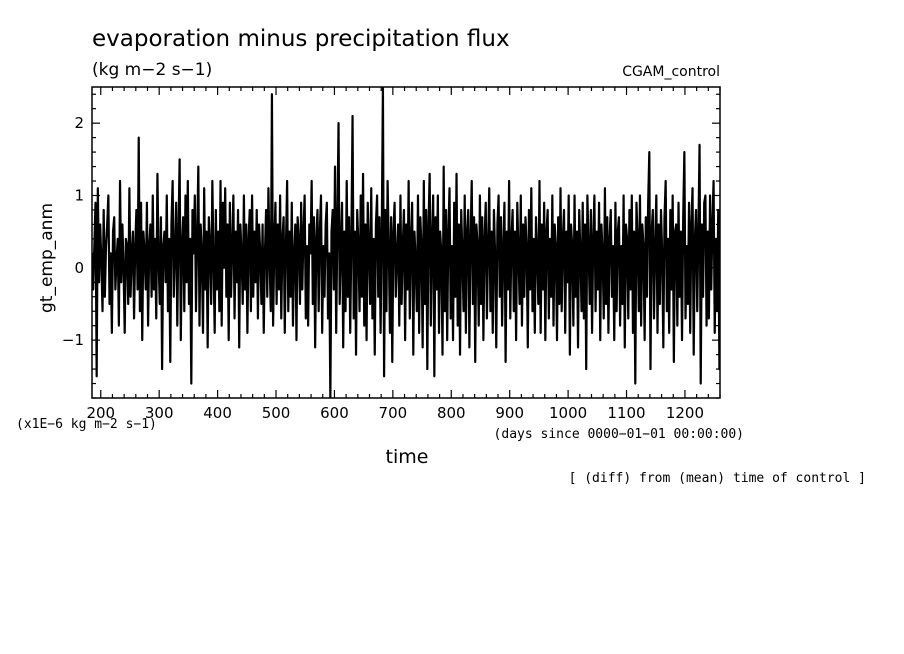 This screenshot has height=654, width=904. I want to click on x-tick-label: 500, so click(276, 413).